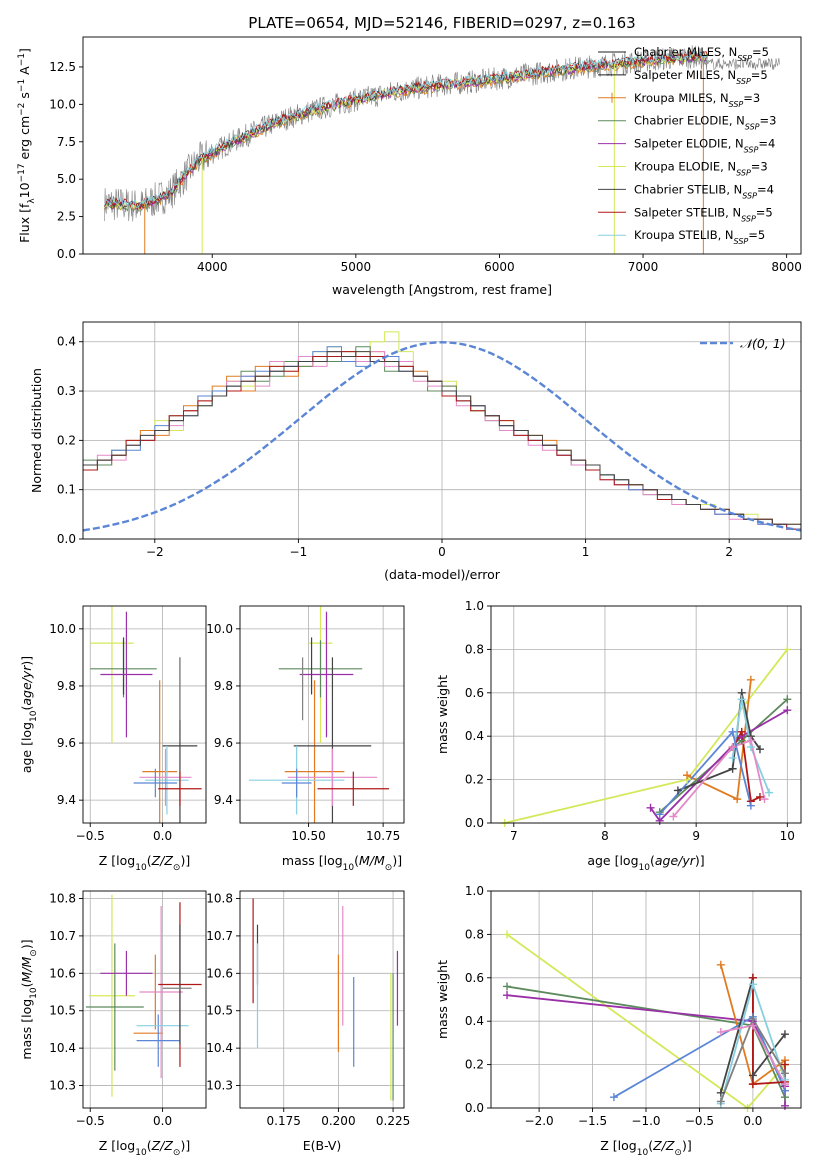 The height and width of the screenshot is (1170, 819). What do you see at coordinates (27, 145) in the screenshot?
I see `y-axis-label: Flux [fλ10−17 erg cm−2 s−1 A−1]` at bounding box center [27, 145].